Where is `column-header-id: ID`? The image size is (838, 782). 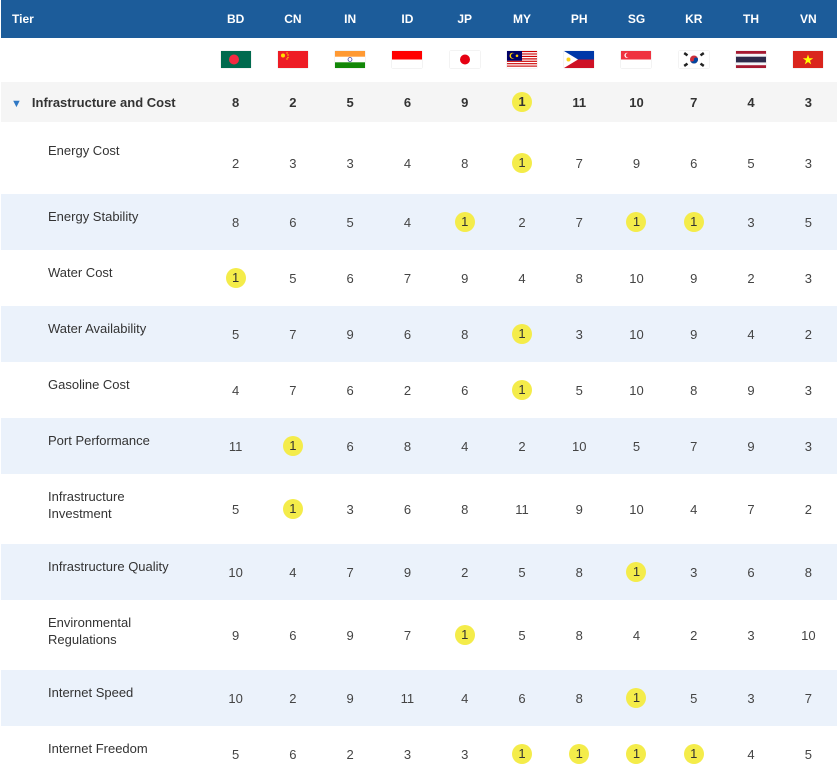
column-header-id: ID is located at coordinates (407, 19).